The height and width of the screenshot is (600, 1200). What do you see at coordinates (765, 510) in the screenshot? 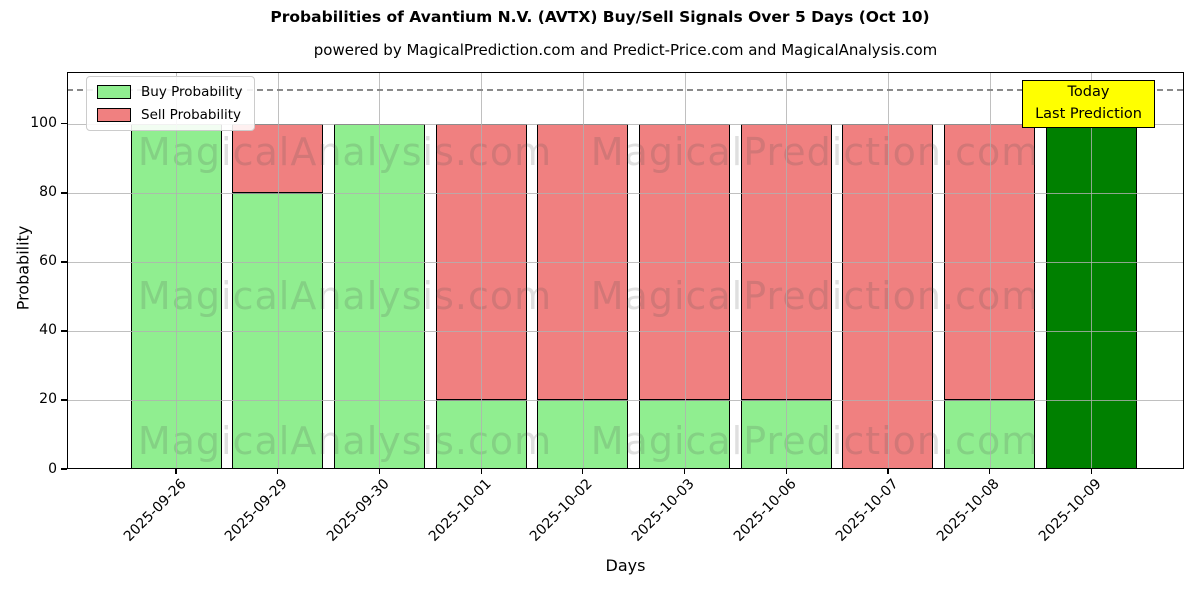
I see `x-tick-label: 2025-10-06` at bounding box center [765, 510].